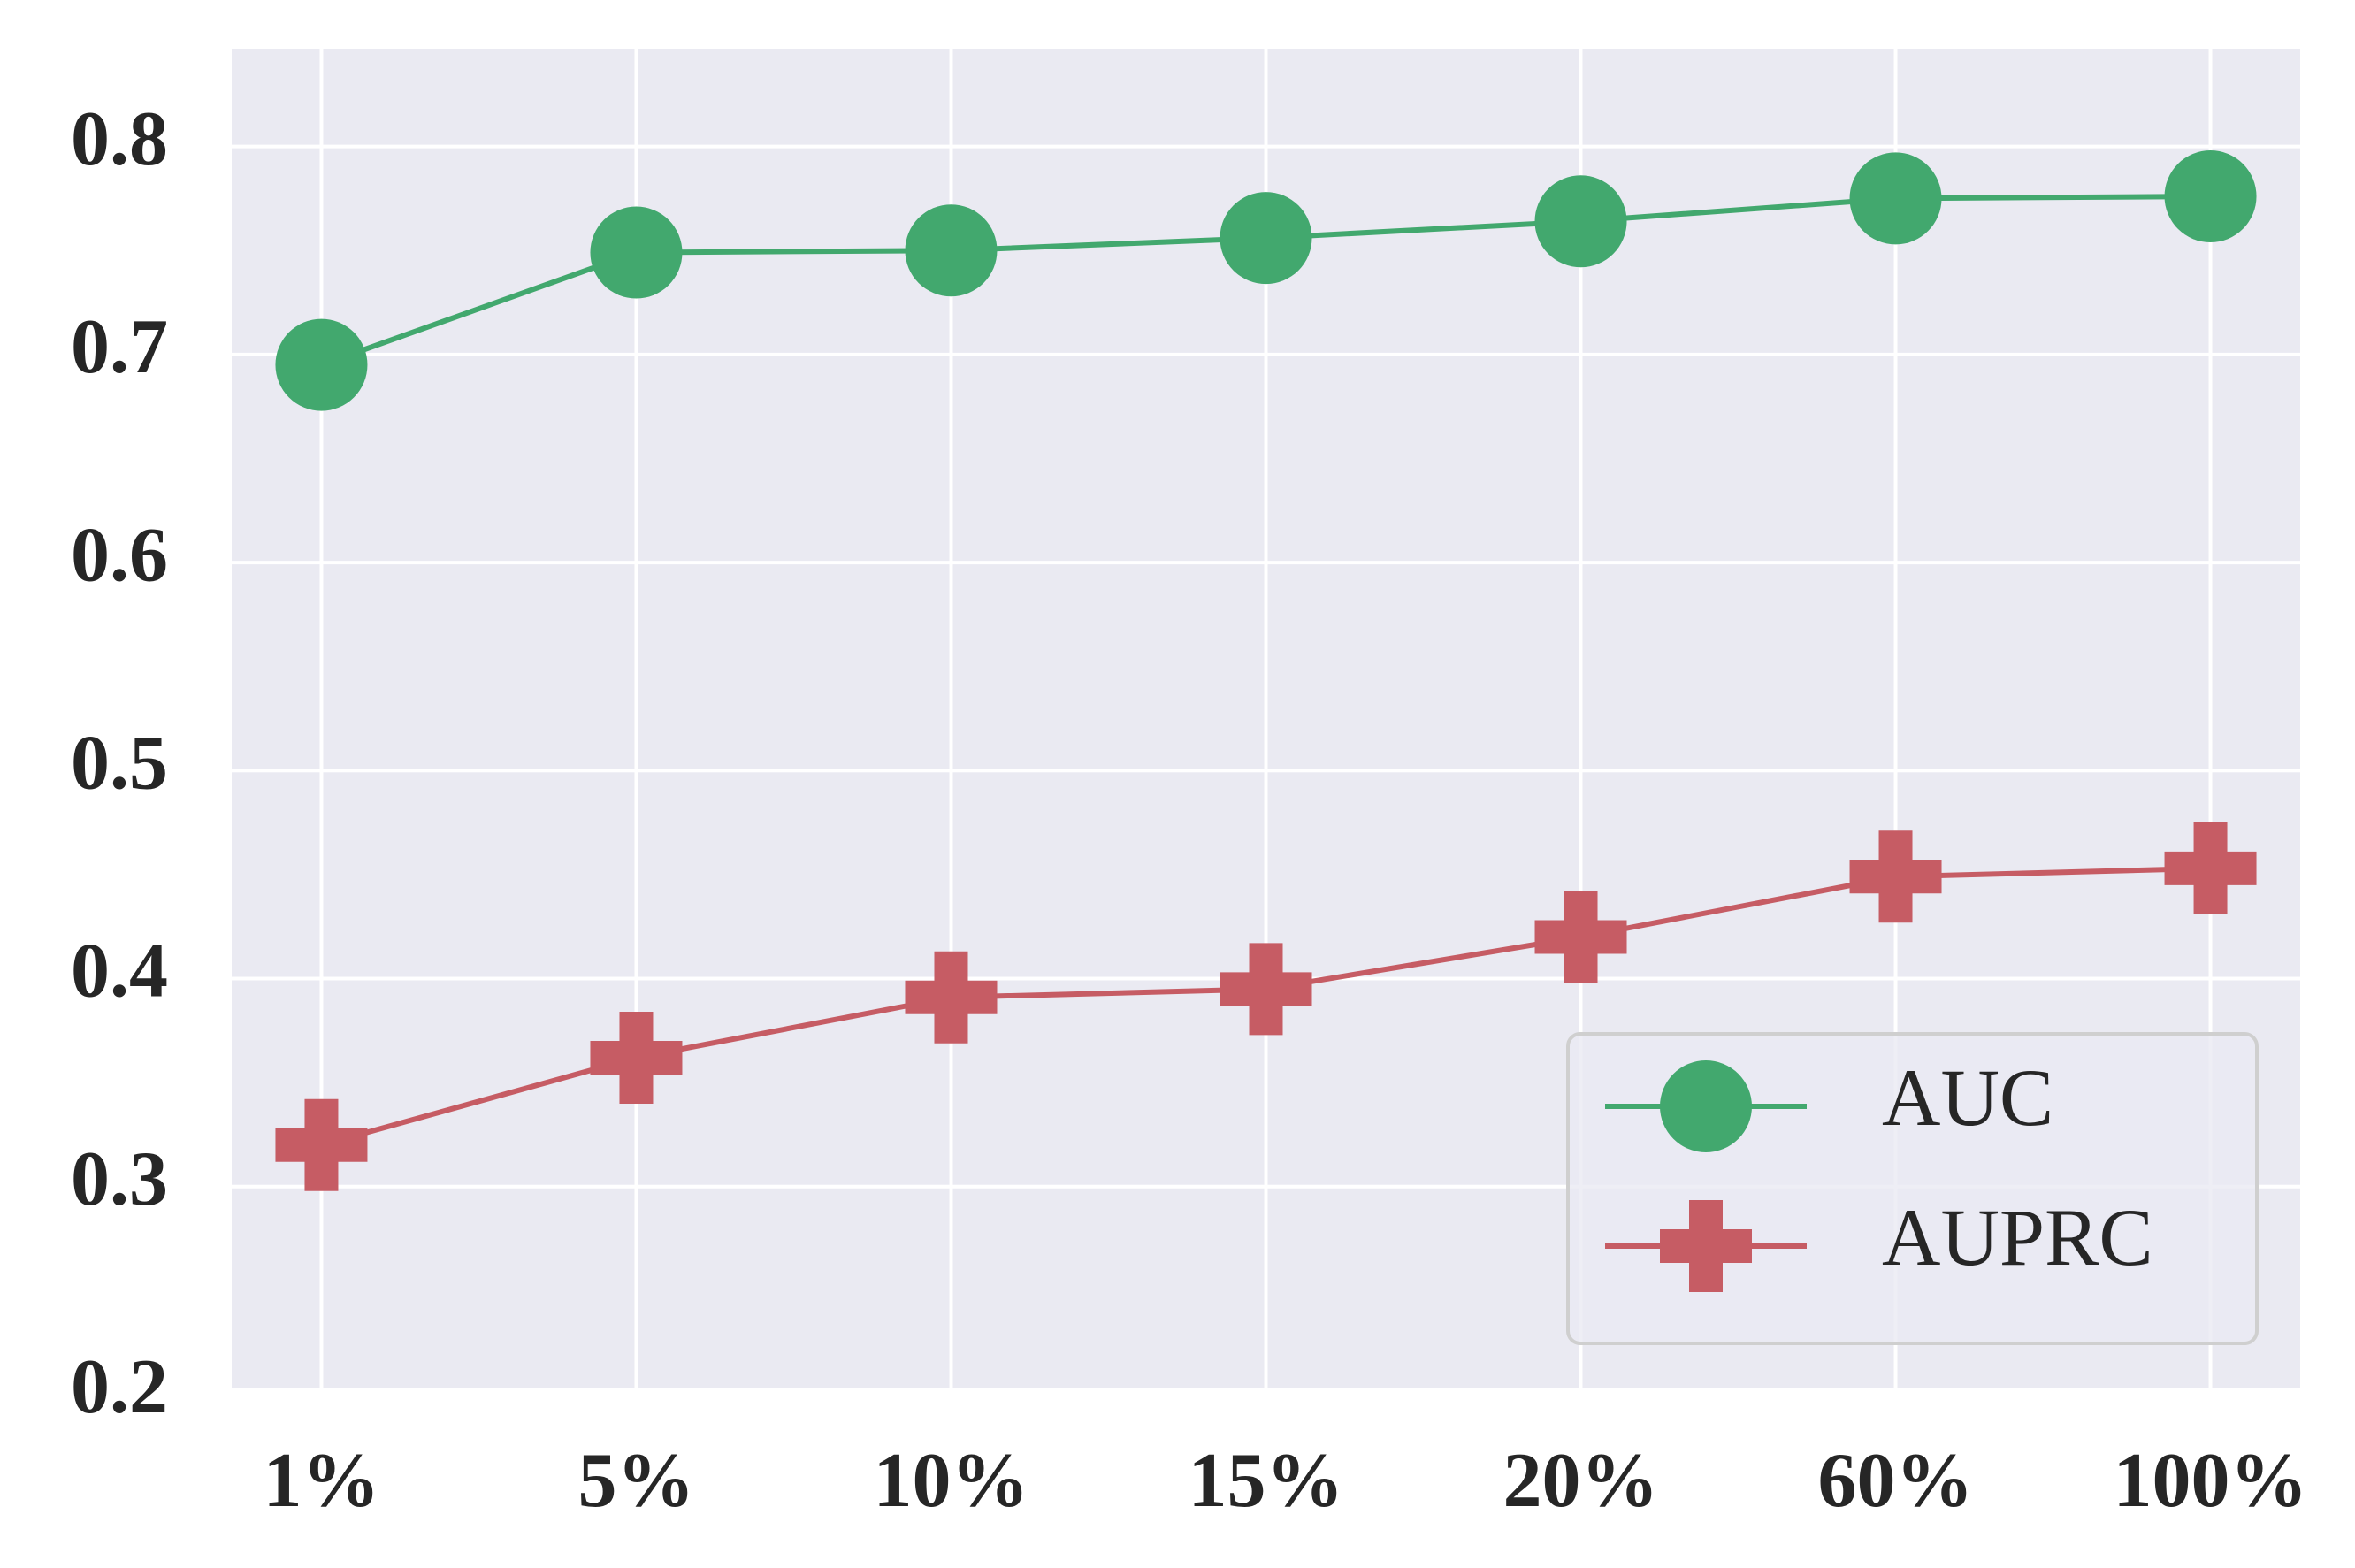 The width and height of the screenshot is (2355, 1568). I want to click on legend-label: AUPRC, so click(2017, 1237).